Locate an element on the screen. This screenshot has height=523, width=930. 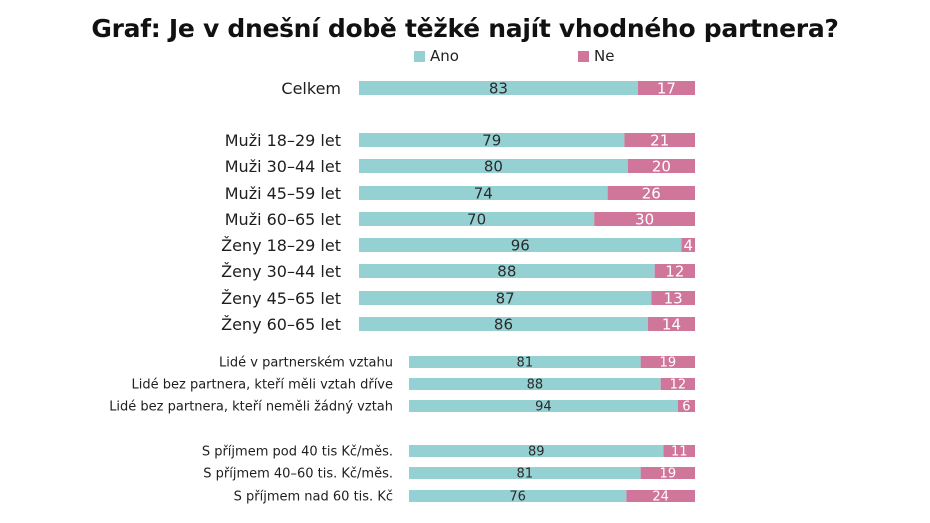
bar-row: Ženy 18–29 let 96 4 is located at coordinates (458, 245).